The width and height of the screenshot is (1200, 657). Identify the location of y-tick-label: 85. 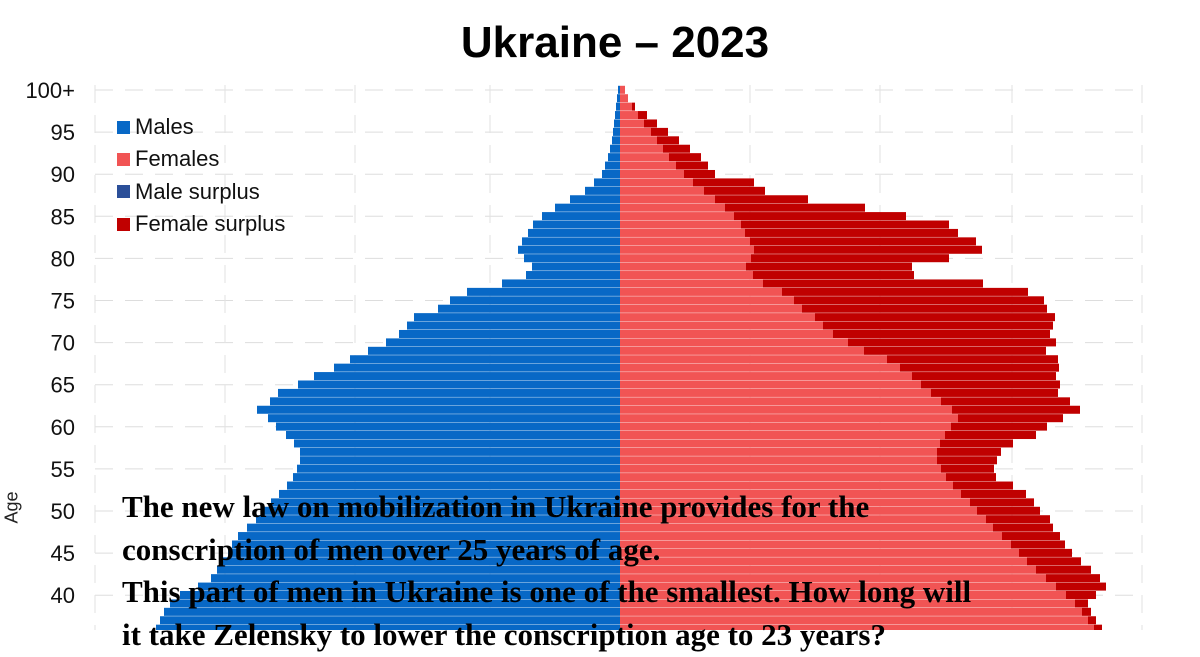
(63, 216).